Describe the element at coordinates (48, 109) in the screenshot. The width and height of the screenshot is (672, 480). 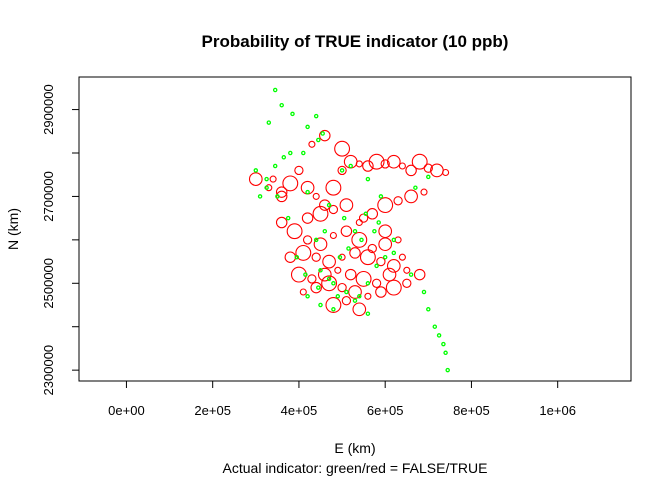
I see `y-tick-label: 2900000` at that location.